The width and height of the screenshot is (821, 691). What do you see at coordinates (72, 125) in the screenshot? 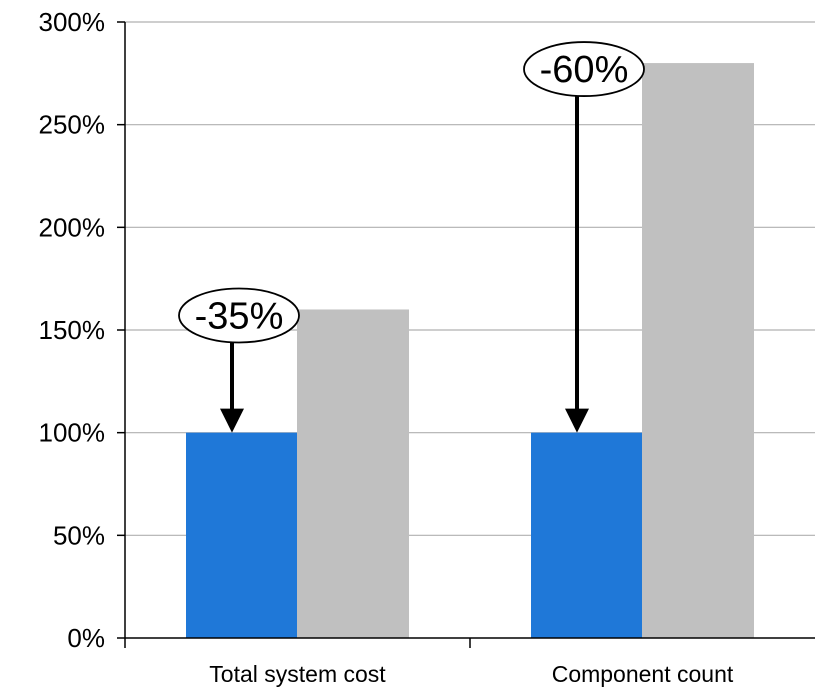
I see `y-tick-label: 250%` at bounding box center [72, 125].